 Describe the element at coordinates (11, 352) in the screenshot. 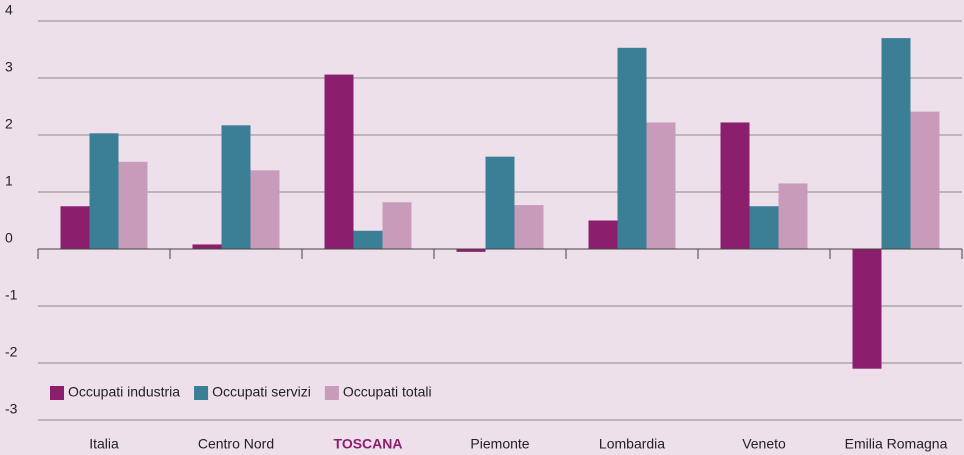

I see `y-tick-label: -2` at that location.